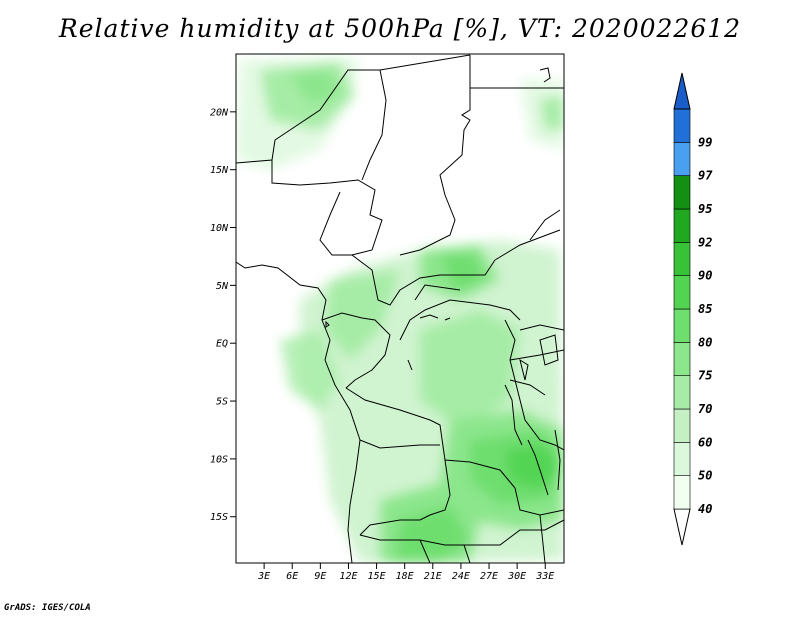 The height and width of the screenshot is (618, 800). I want to click on colorbar-label: 97, so click(705, 176).